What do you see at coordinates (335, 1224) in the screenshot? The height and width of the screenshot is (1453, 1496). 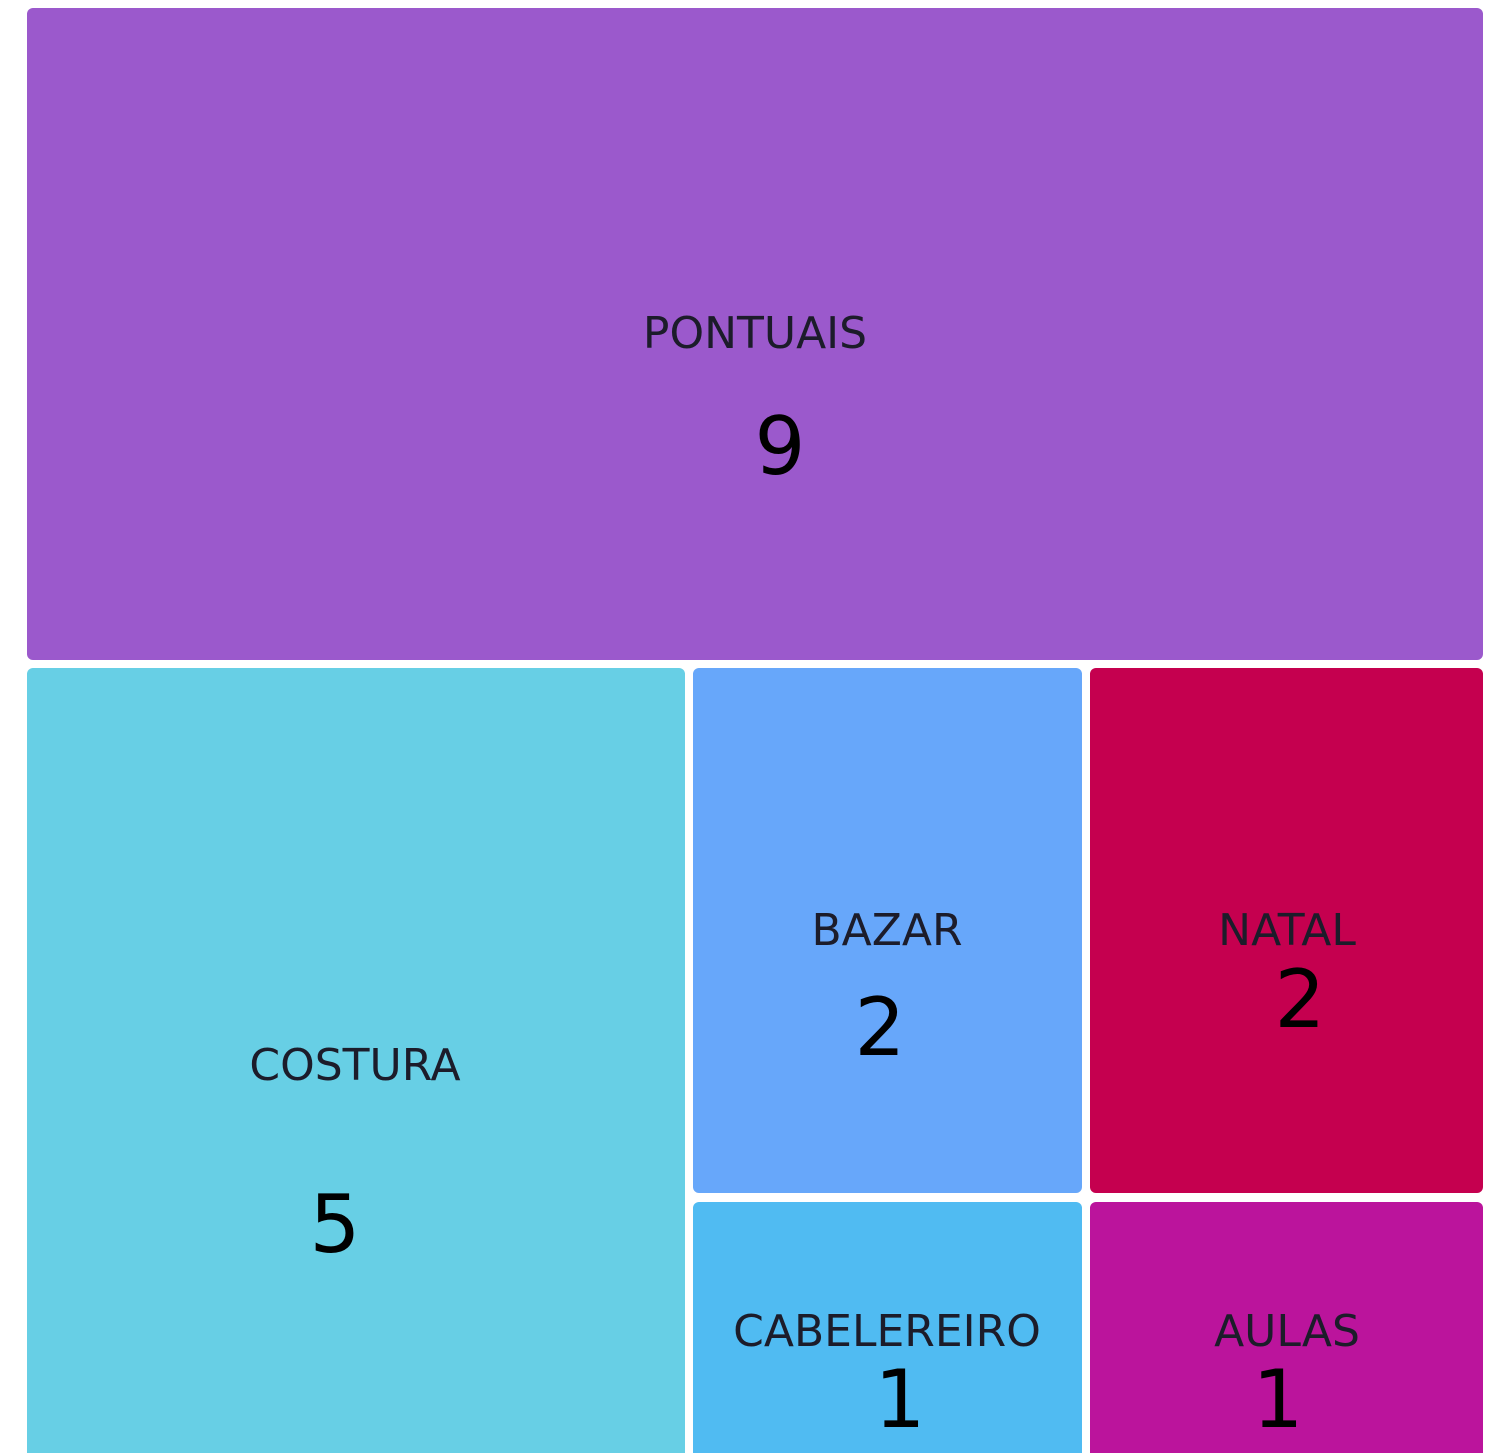 I see `tile-value: 5` at bounding box center [335, 1224].